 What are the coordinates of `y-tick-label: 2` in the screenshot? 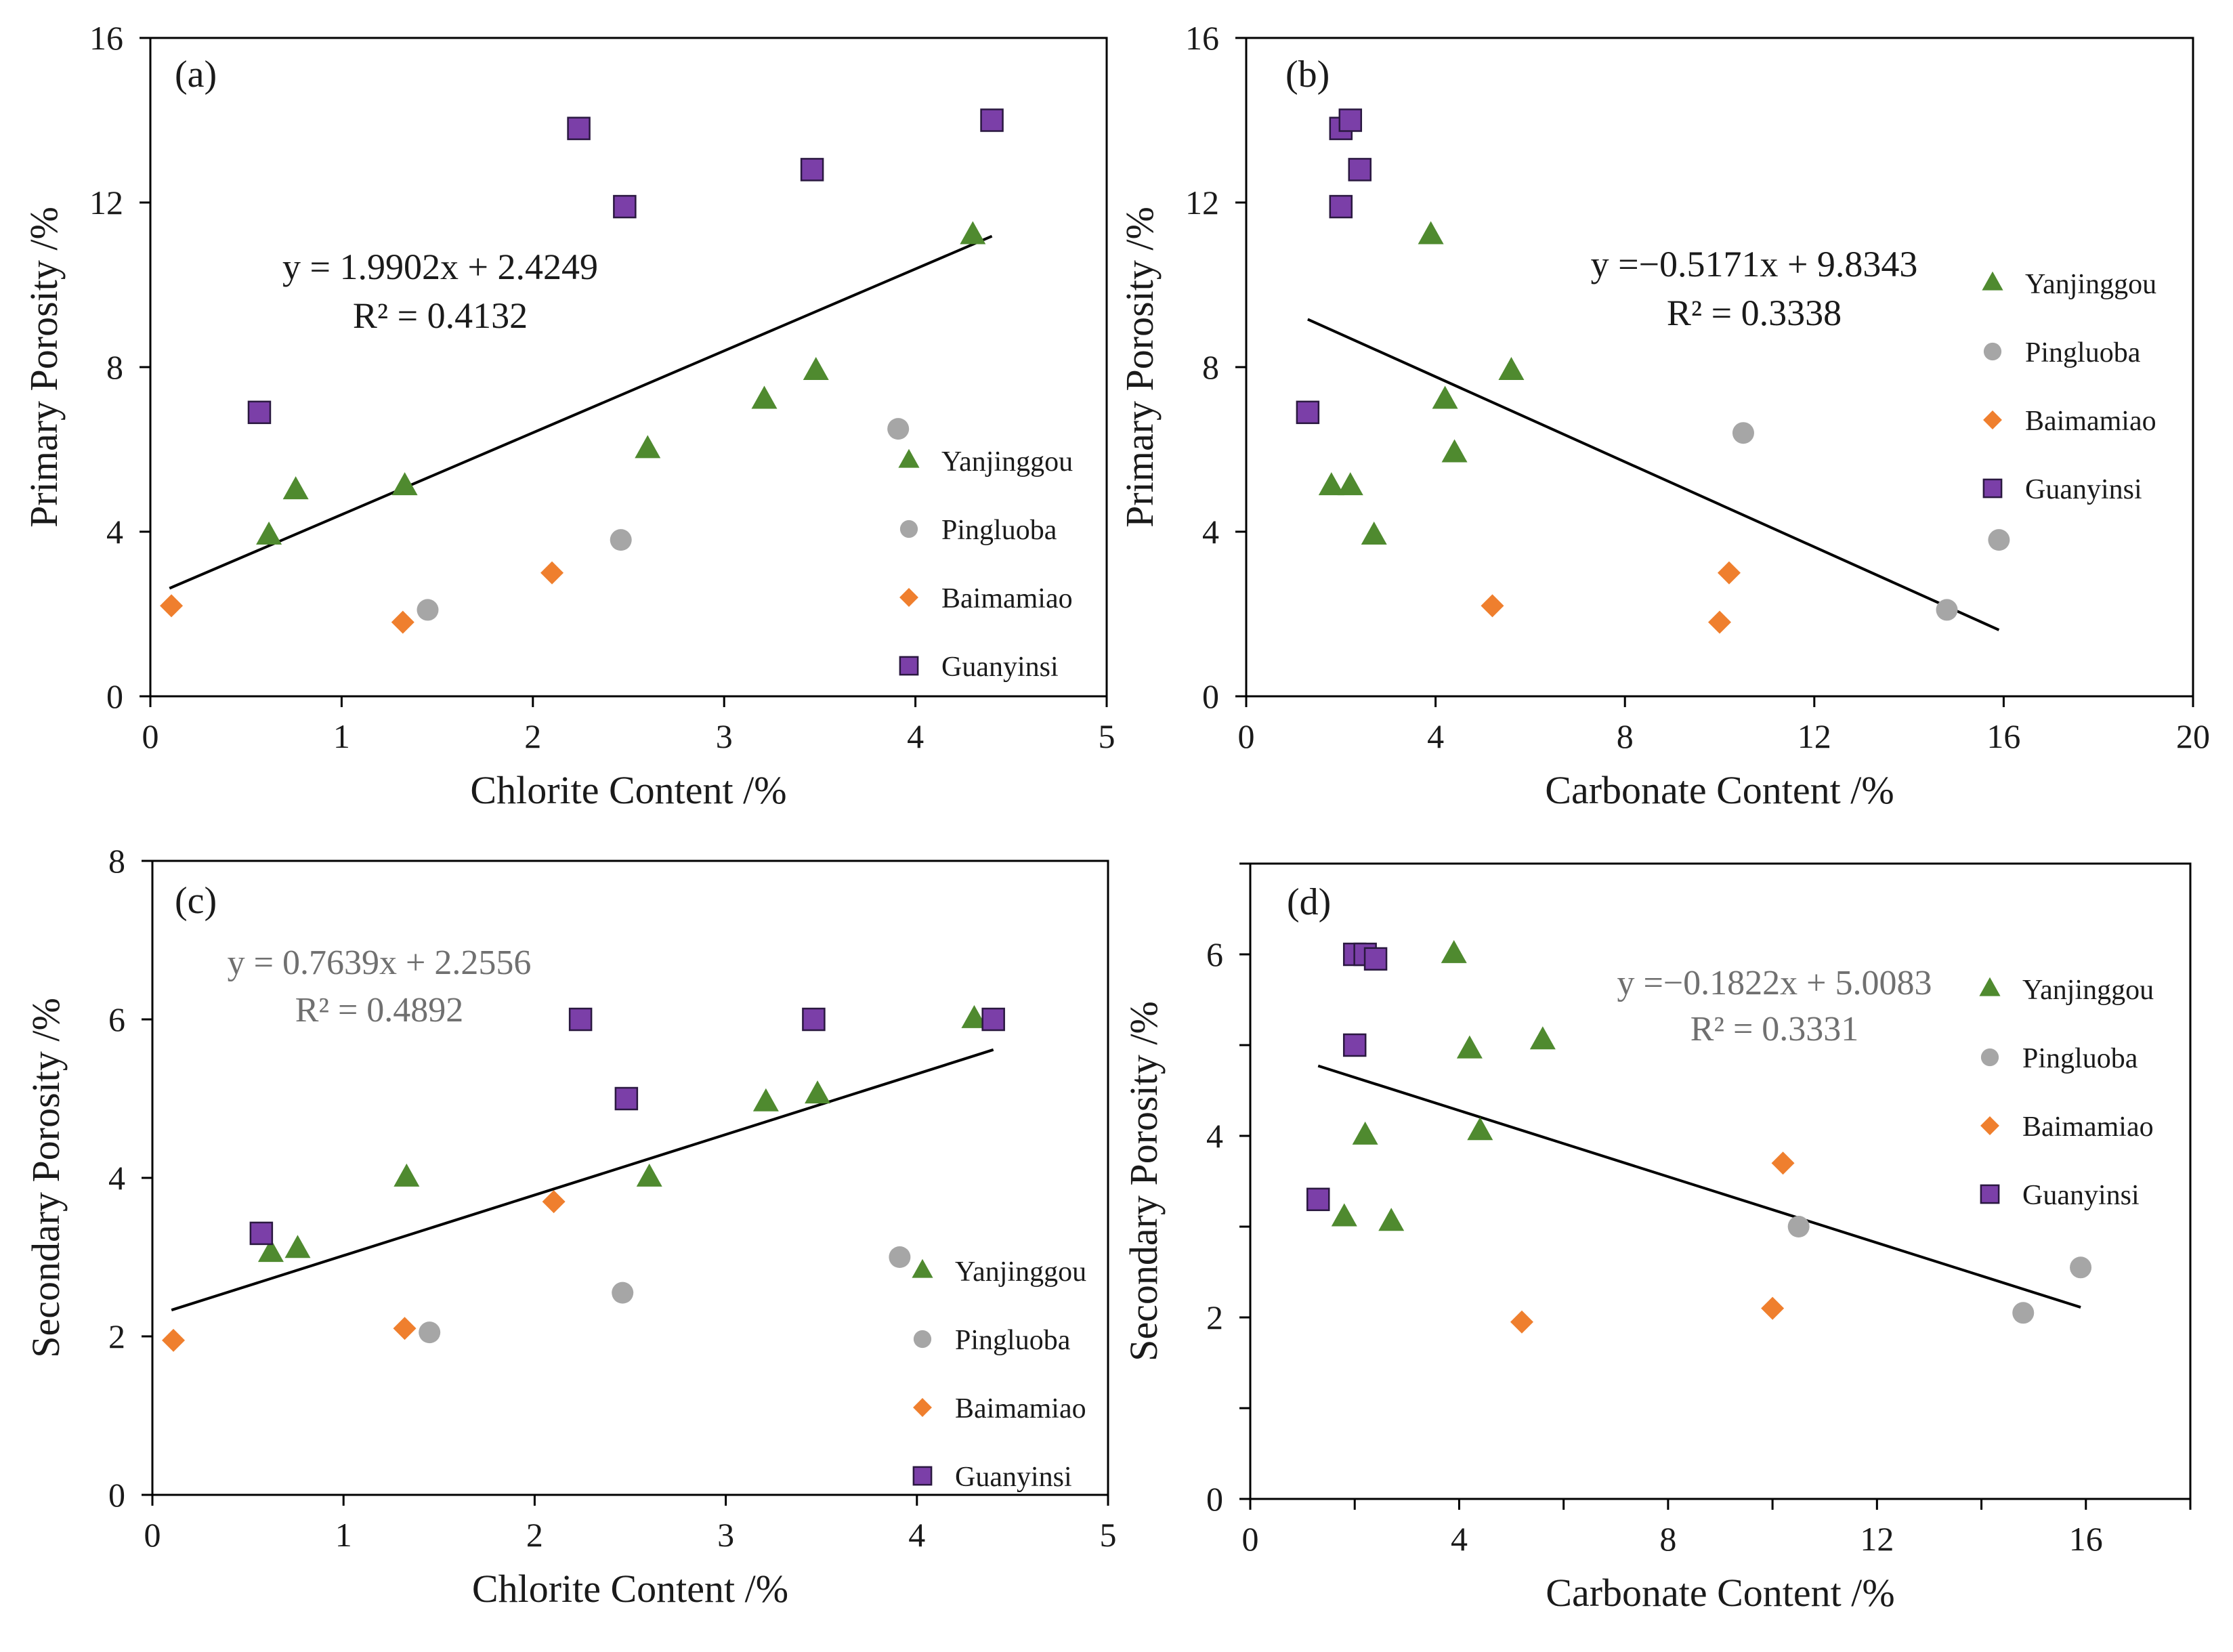 It's located at (116, 1336).